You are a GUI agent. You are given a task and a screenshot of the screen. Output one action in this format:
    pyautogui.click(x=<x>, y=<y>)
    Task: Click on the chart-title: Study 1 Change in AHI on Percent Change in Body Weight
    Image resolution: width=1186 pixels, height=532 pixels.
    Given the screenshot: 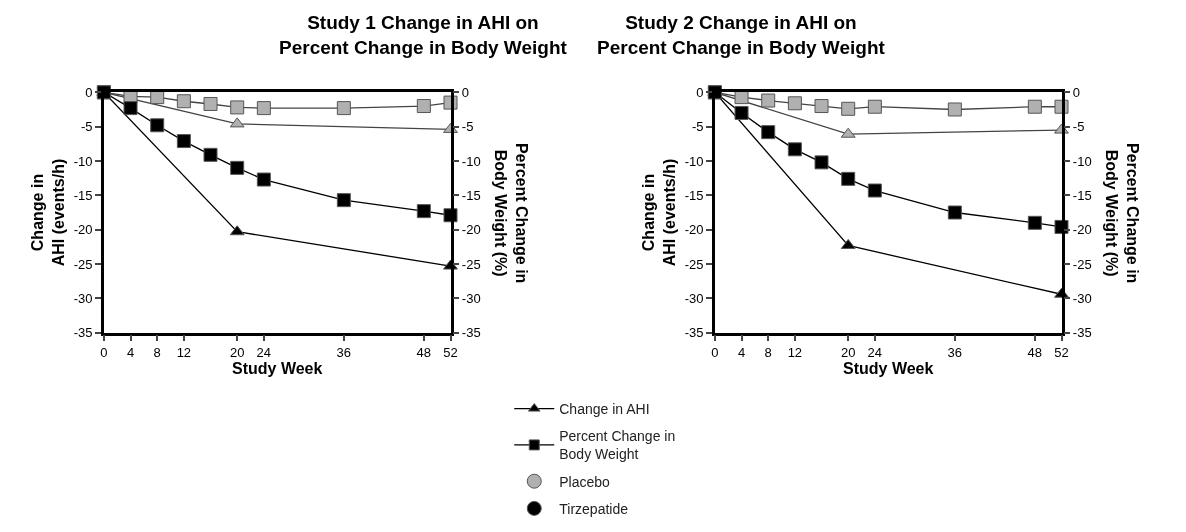 What is the action you would take?
    pyautogui.click(x=423, y=35)
    